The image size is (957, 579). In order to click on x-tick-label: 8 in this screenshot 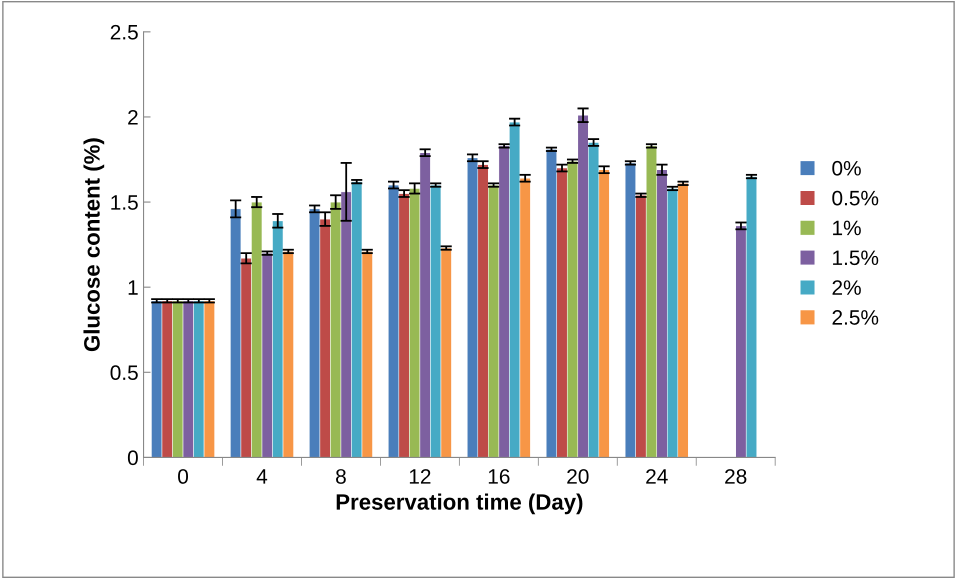, I will do `click(341, 476)`.